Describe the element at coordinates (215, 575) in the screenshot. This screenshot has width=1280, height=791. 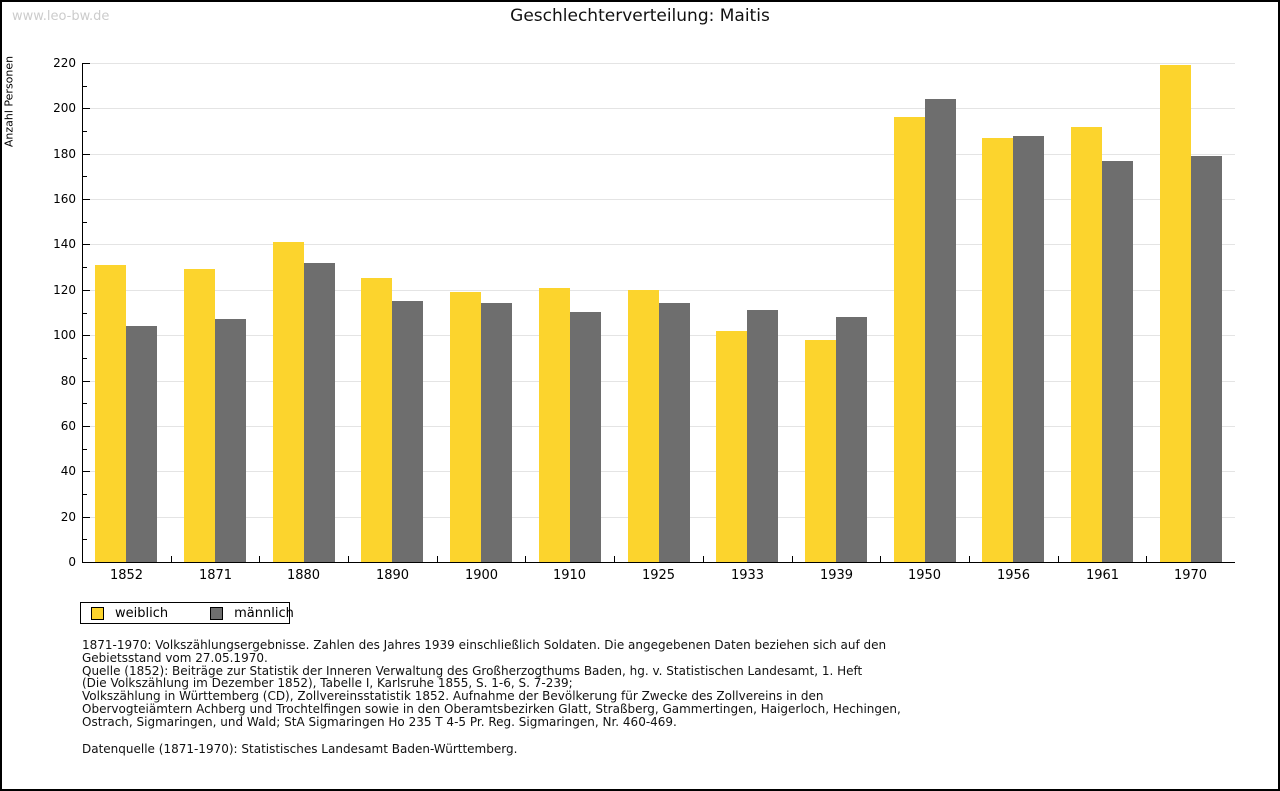
I see `x-category-label-1871: 1871` at that location.